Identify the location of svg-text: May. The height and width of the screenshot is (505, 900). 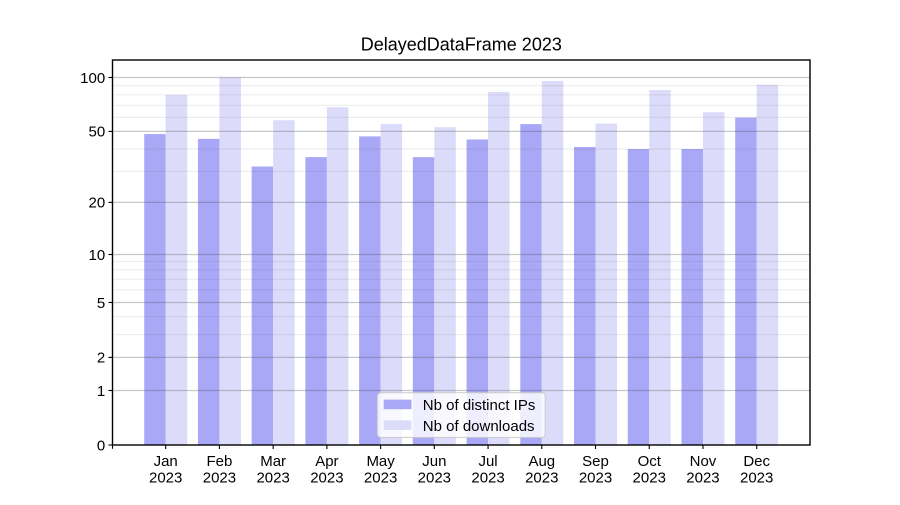
(380, 461).